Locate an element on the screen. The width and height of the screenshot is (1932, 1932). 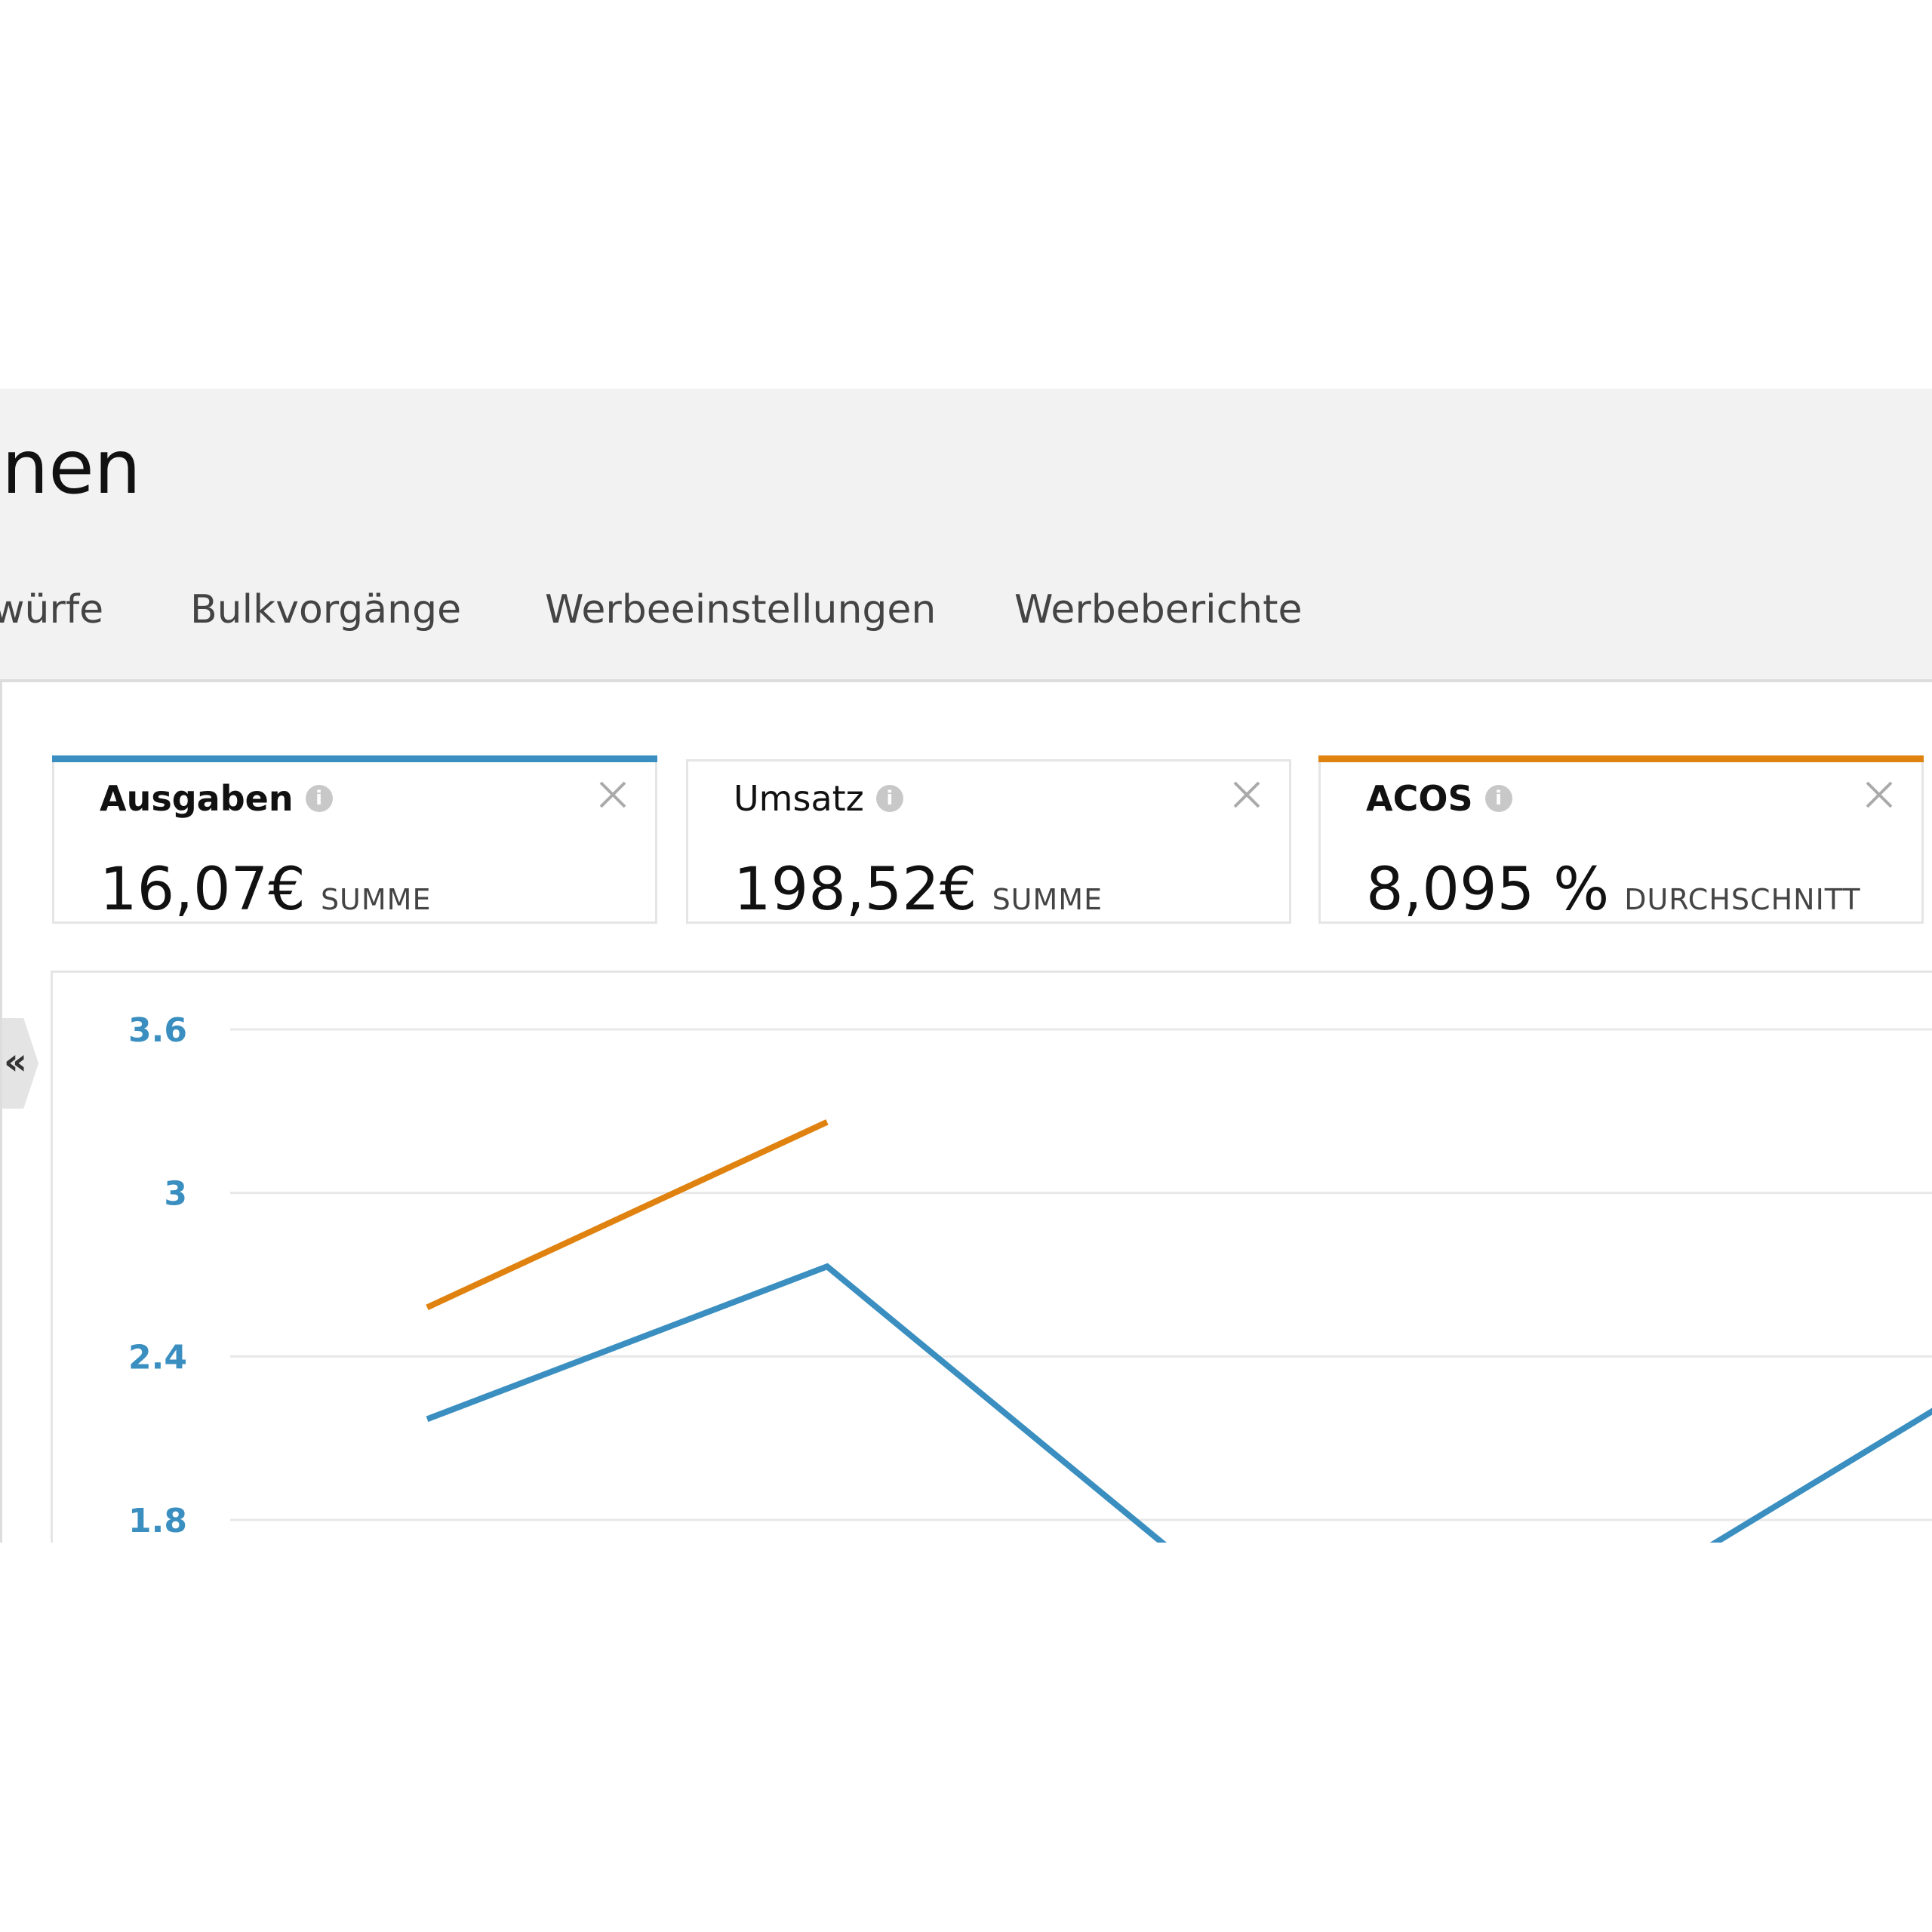
tab-entwuerfe: würfe is located at coordinates (52, 609).